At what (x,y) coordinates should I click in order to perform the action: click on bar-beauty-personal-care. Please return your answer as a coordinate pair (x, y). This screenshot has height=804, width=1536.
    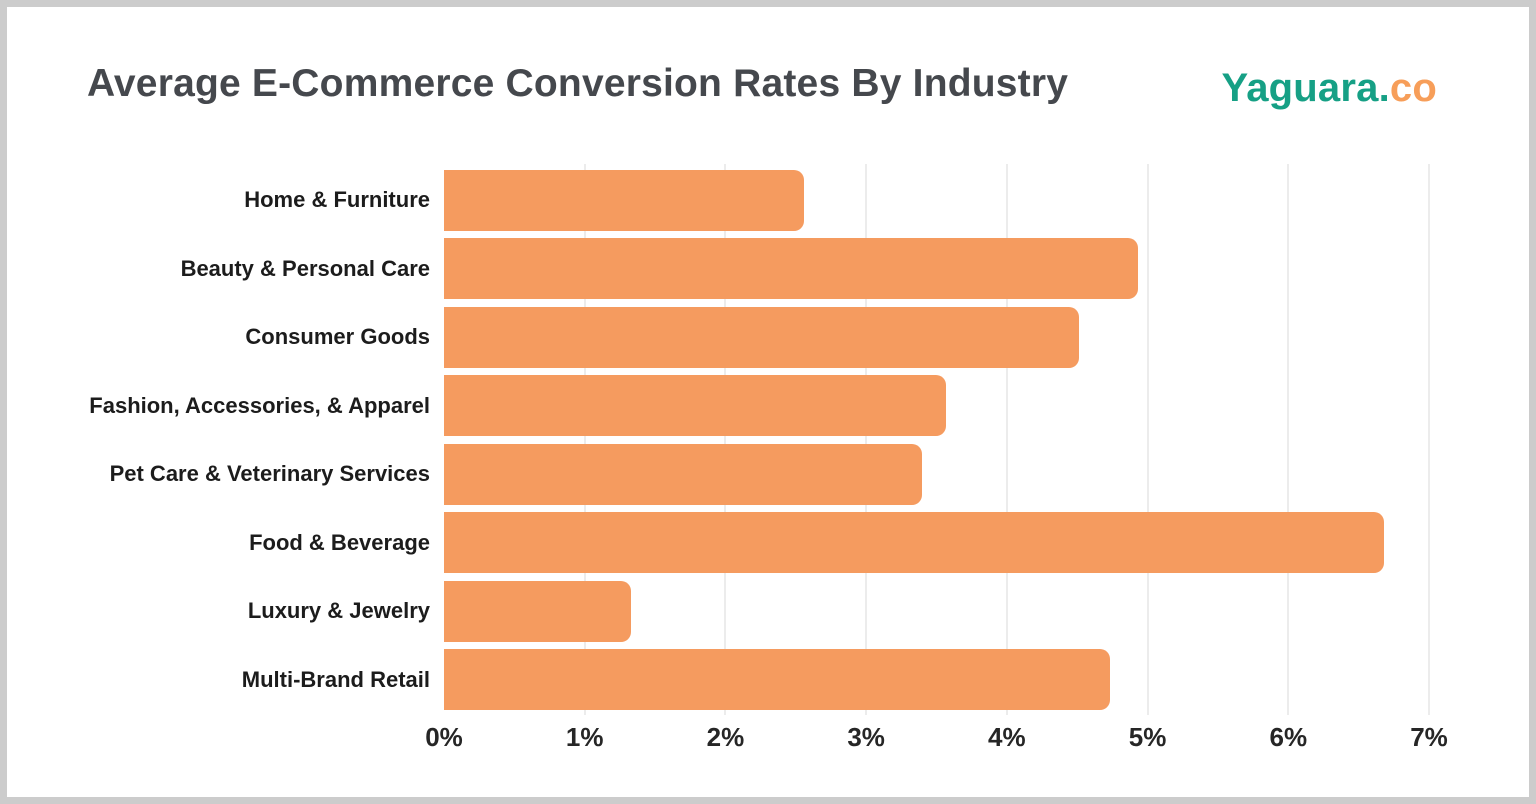
    Looking at the image, I should click on (791, 269).